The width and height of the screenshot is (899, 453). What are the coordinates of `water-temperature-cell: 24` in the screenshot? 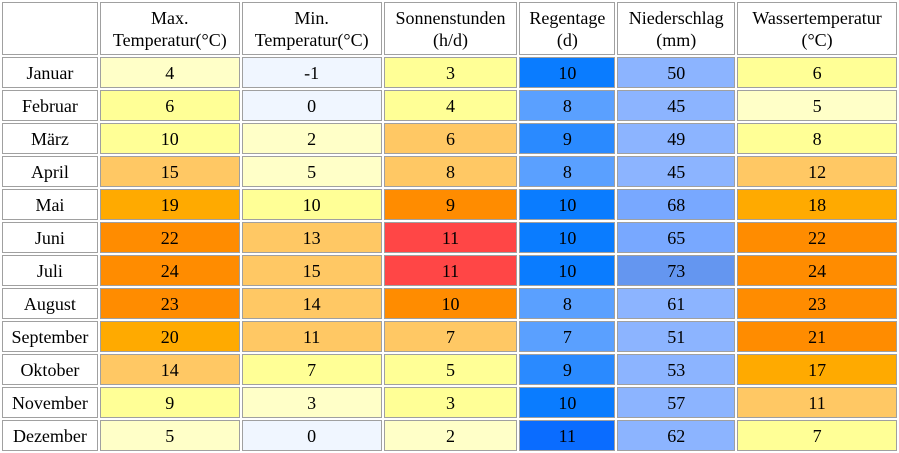 It's located at (817, 270).